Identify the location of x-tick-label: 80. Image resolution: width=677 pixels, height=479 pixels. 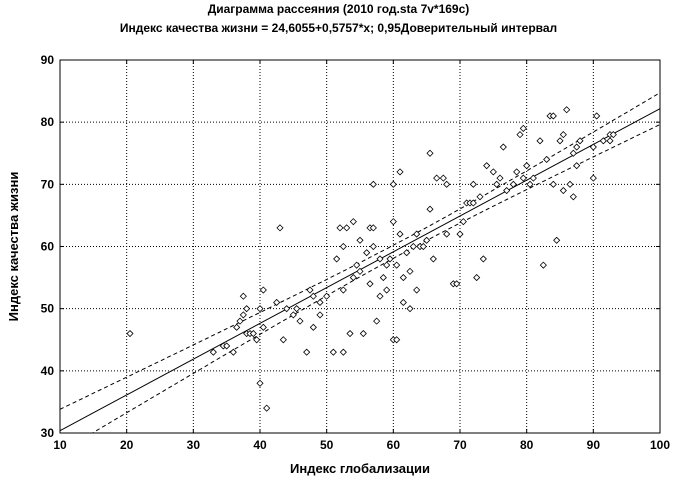
(527, 445).